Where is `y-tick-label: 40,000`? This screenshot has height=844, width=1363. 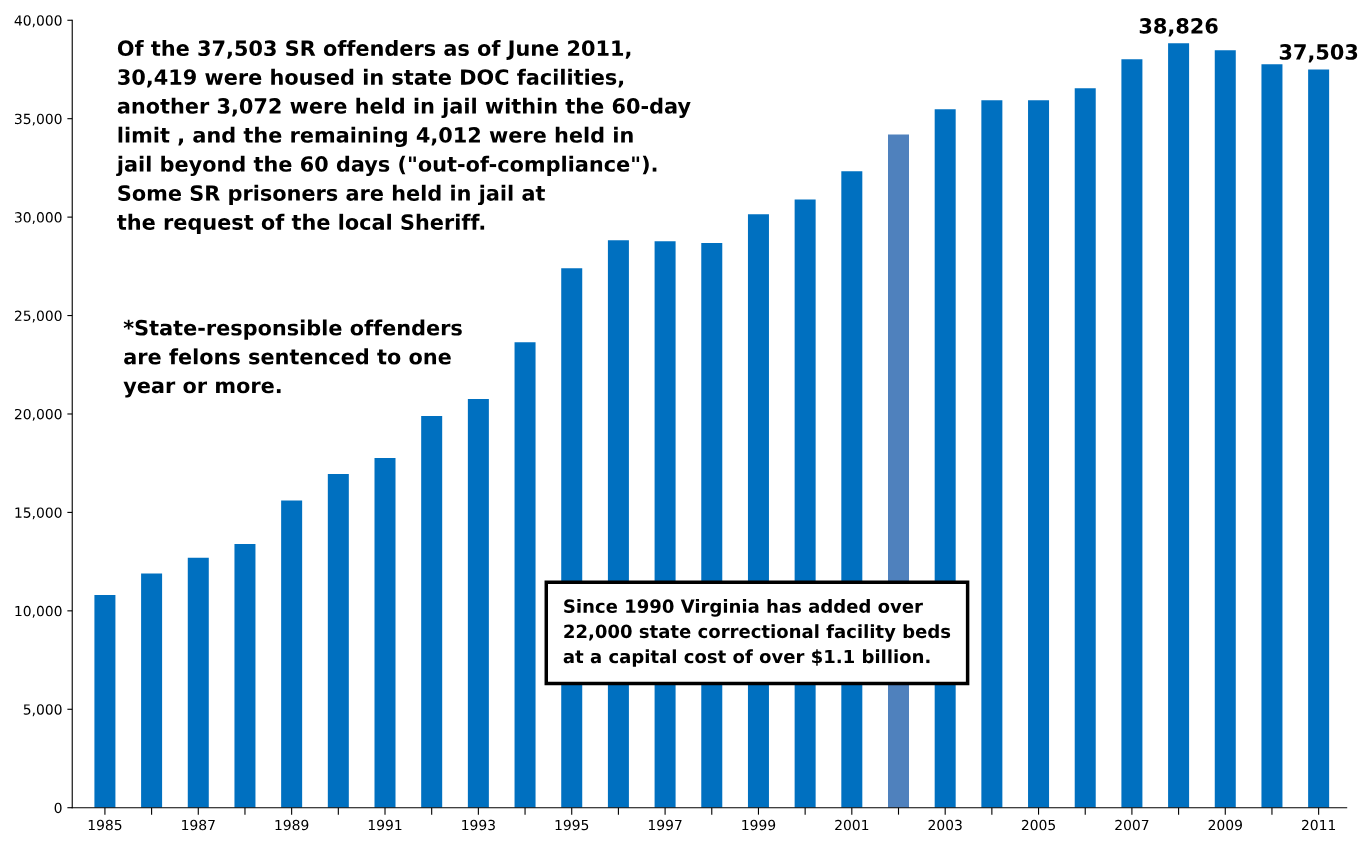
y-tick-label: 40,000 is located at coordinates (38, 21).